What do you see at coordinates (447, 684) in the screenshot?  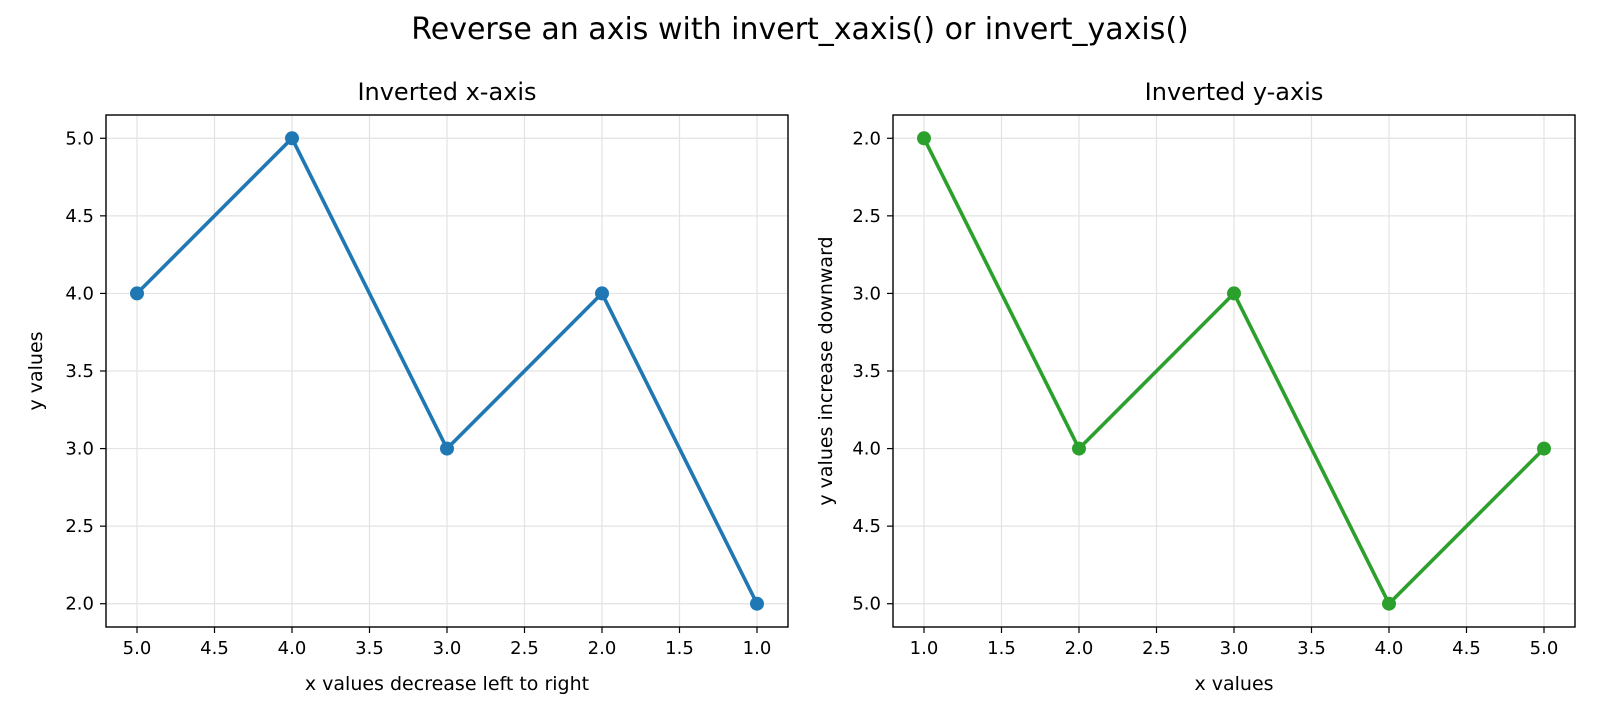 I see `x-axis-label: x values decrease left to right` at bounding box center [447, 684].